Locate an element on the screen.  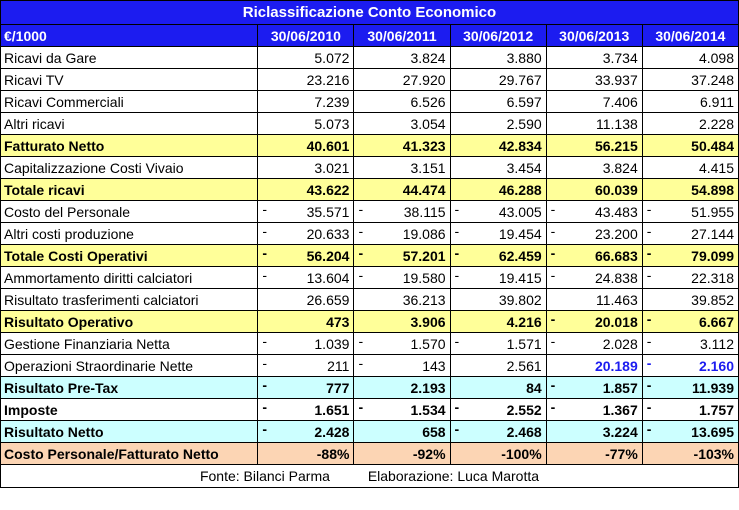
value-text: 84 is located at coordinates (534, 387).